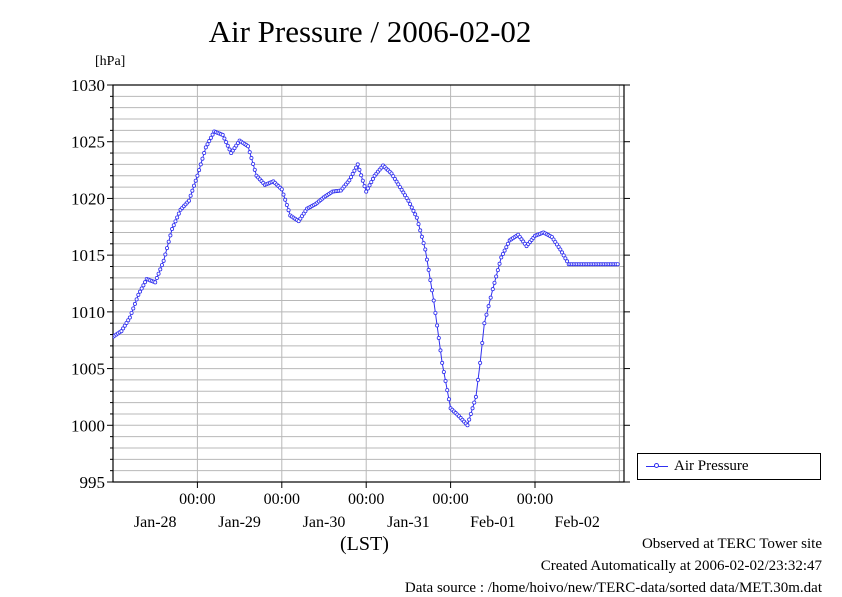 The image size is (842, 597). What do you see at coordinates (577, 522) in the screenshot?
I see `x-tick-label-date: Feb-02` at bounding box center [577, 522].